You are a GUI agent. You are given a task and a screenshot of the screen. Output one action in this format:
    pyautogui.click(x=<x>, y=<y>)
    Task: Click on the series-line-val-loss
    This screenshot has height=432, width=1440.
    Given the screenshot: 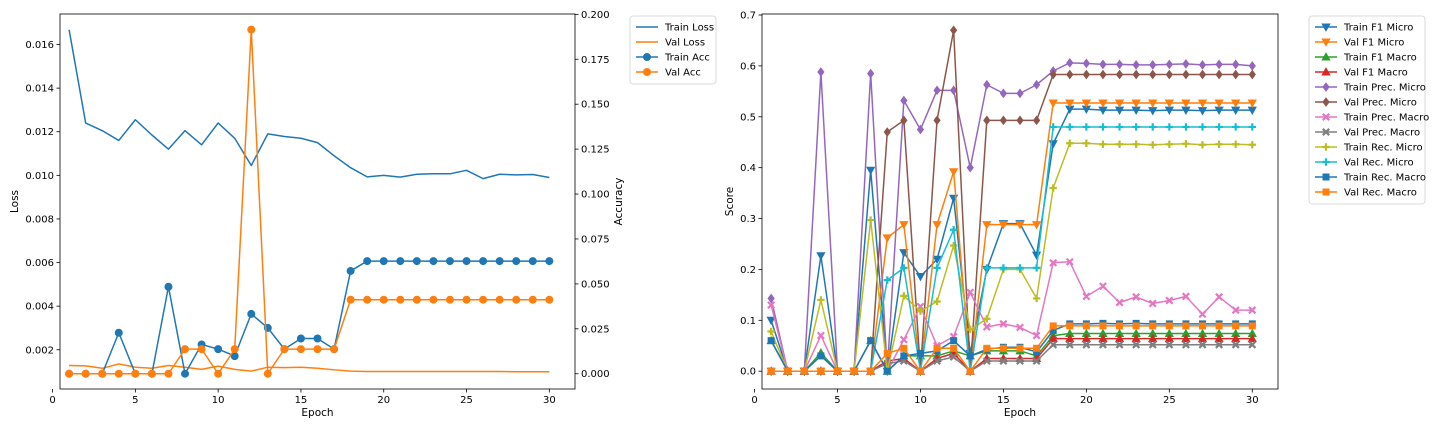 What is the action you would take?
    pyautogui.click(x=309, y=368)
    